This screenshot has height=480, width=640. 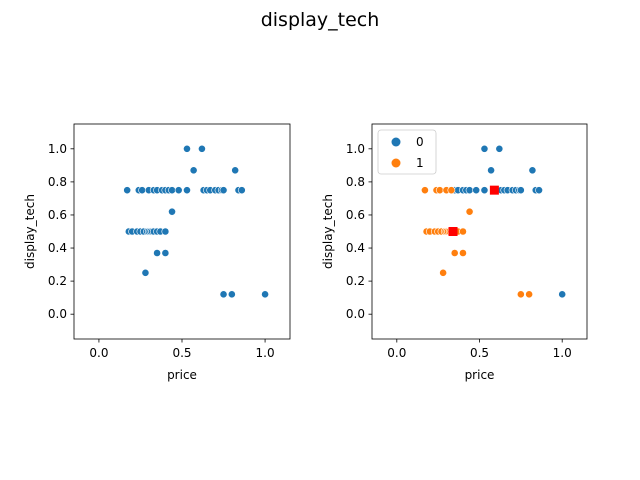 What do you see at coordinates (320, 20) in the screenshot?
I see `figure-title: display_tech` at bounding box center [320, 20].